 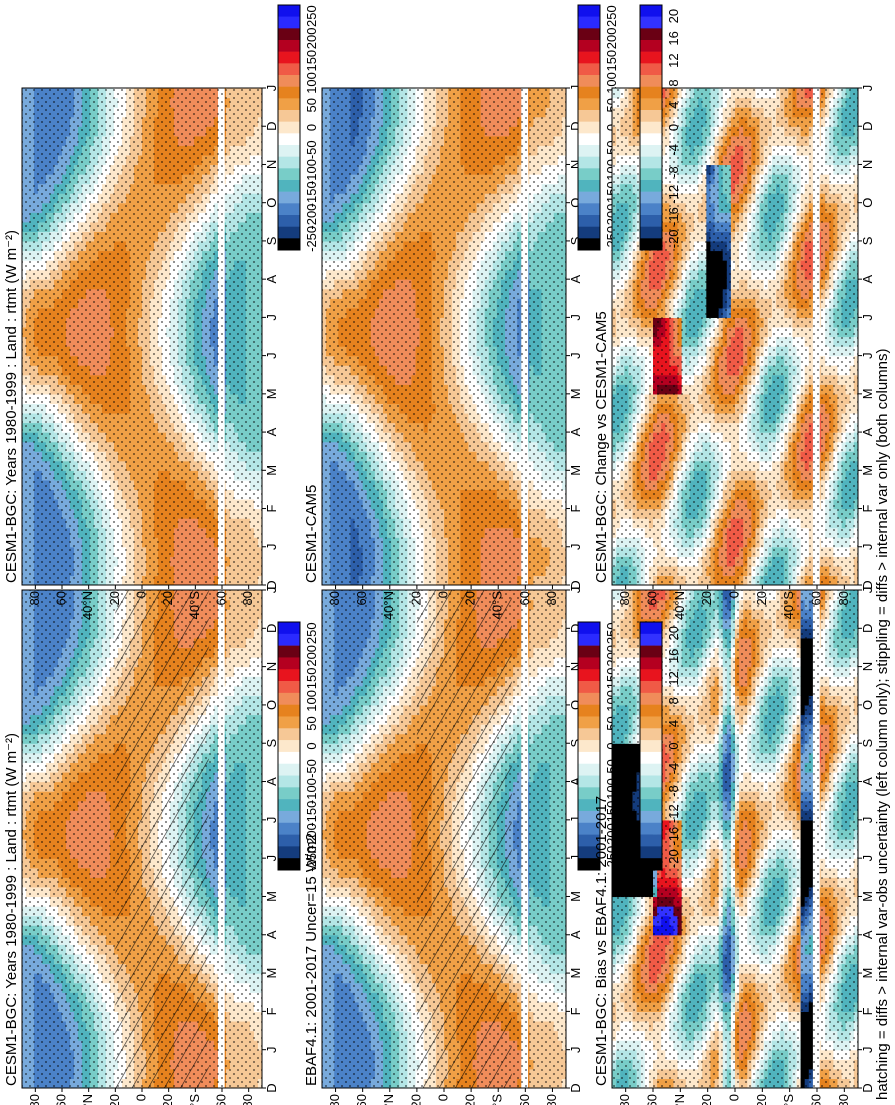 What do you see at coordinates (311, 791) in the screenshot?
I see `colorbar-tick-label: -100` at bounding box center [311, 791].